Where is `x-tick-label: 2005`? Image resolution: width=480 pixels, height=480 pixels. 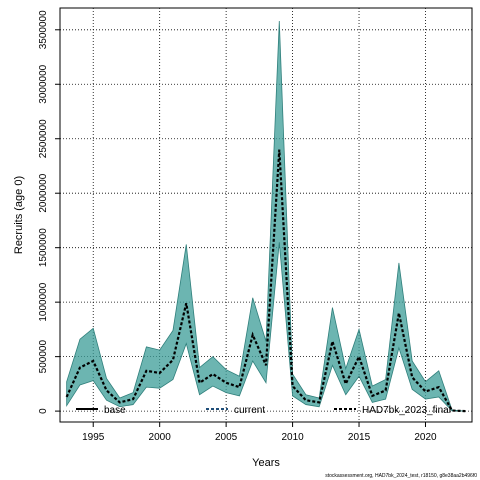
x-tick-label: 2005 is located at coordinates (226, 437).